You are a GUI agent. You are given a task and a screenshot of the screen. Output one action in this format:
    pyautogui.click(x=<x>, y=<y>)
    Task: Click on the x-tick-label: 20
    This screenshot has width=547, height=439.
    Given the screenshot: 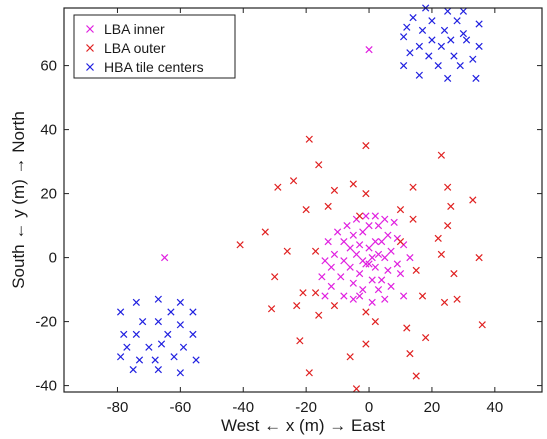 What is the action you would take?
    pyautogui.click(x=432, y=407)
    